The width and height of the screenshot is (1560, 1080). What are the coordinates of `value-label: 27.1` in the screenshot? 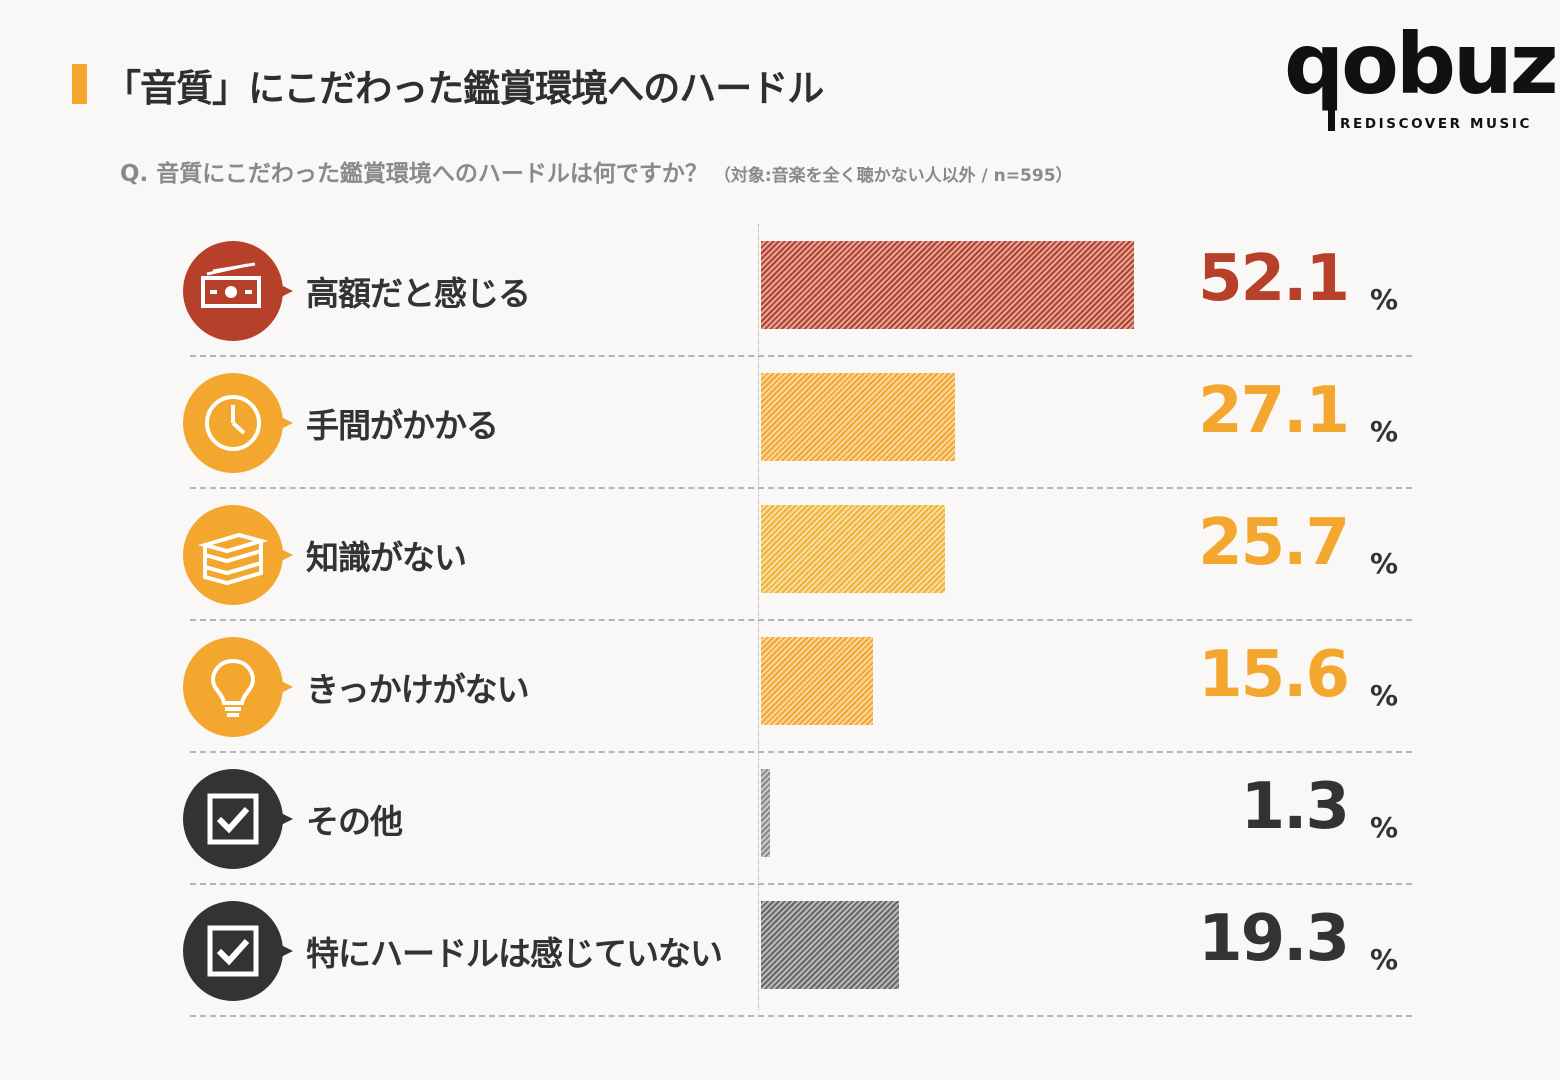 It's located at (1274, 411).